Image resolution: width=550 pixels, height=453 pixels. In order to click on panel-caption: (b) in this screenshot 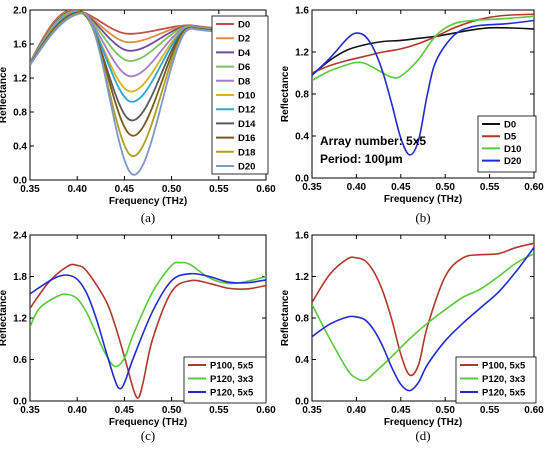, I will do `click(422, 217)`.